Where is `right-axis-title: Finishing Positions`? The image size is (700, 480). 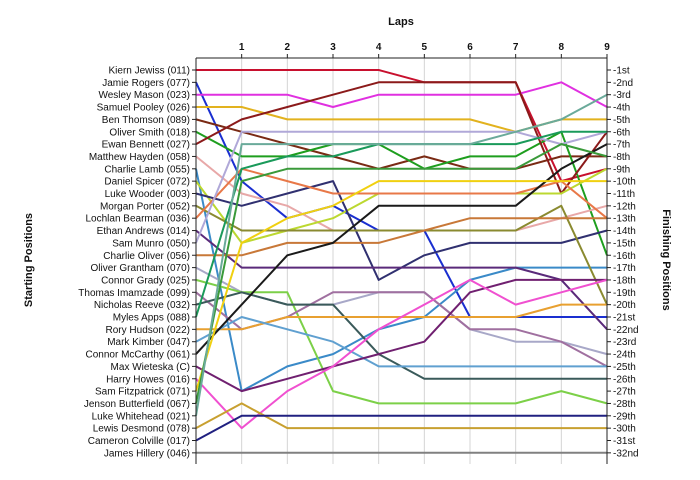 right-axis-title: Finishing Positions is located at coordinates (666, 259).